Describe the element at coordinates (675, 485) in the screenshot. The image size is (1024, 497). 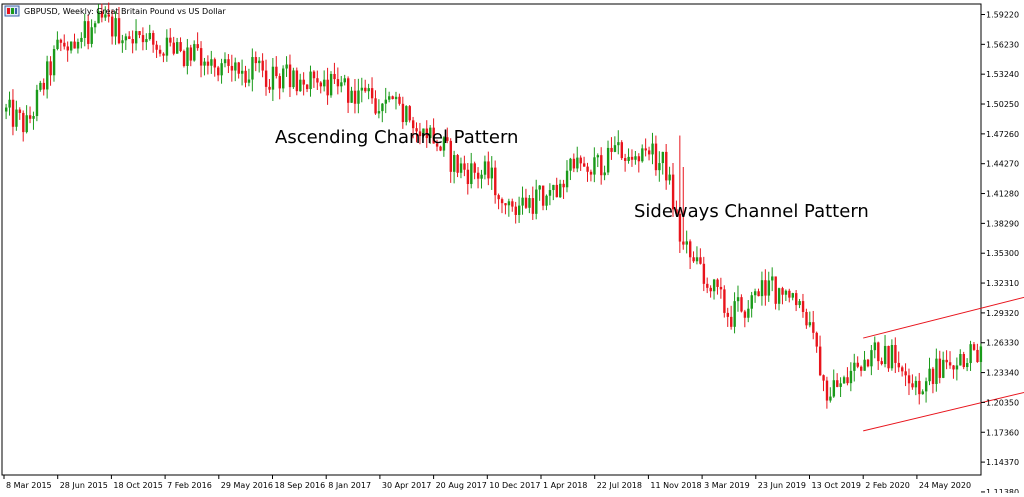
I see `x-tick-label: 11 Nov 2018` at that location.